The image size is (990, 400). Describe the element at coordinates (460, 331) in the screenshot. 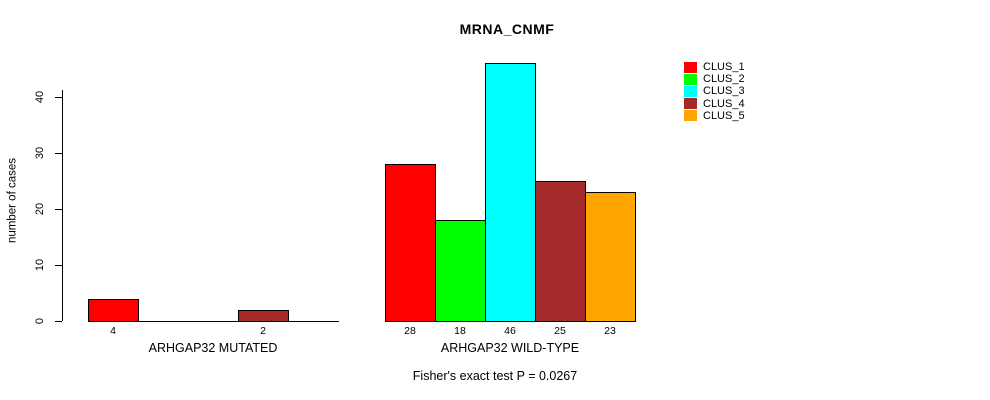

I see `bar-value-label: 18` at that location.